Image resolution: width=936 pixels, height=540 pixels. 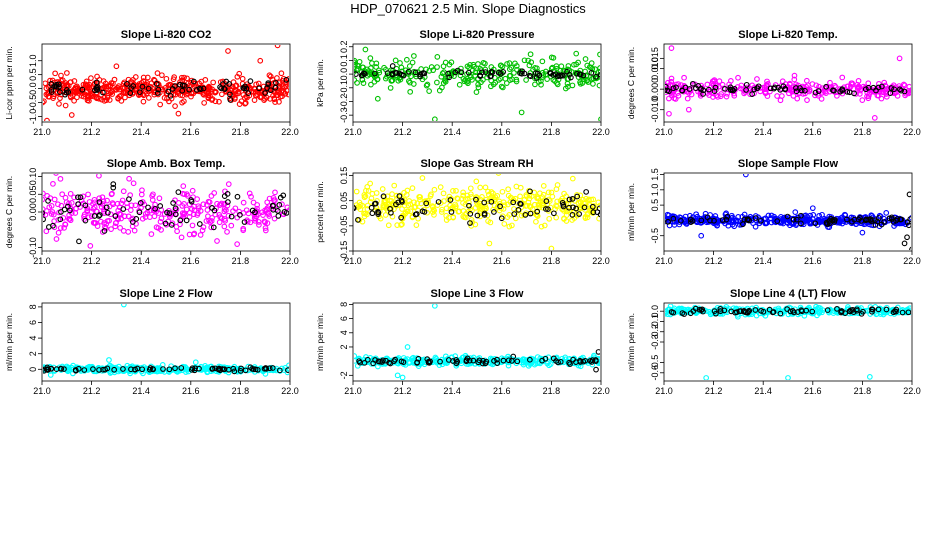 I want to click on y-axis-label: percent per min., so click(x=320, y=211).